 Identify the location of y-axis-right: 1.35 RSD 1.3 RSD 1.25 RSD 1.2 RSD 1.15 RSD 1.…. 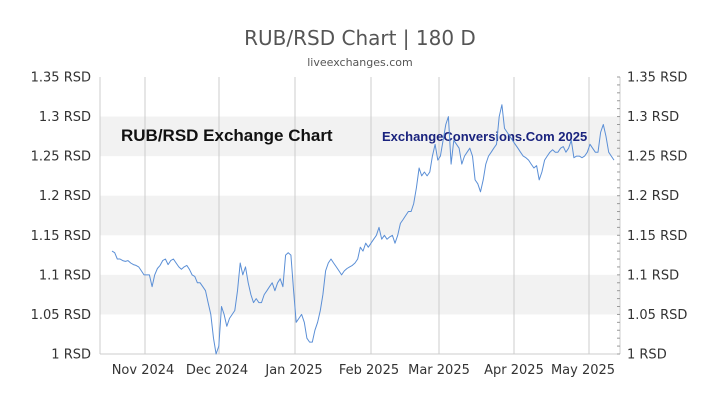
(657, 217).